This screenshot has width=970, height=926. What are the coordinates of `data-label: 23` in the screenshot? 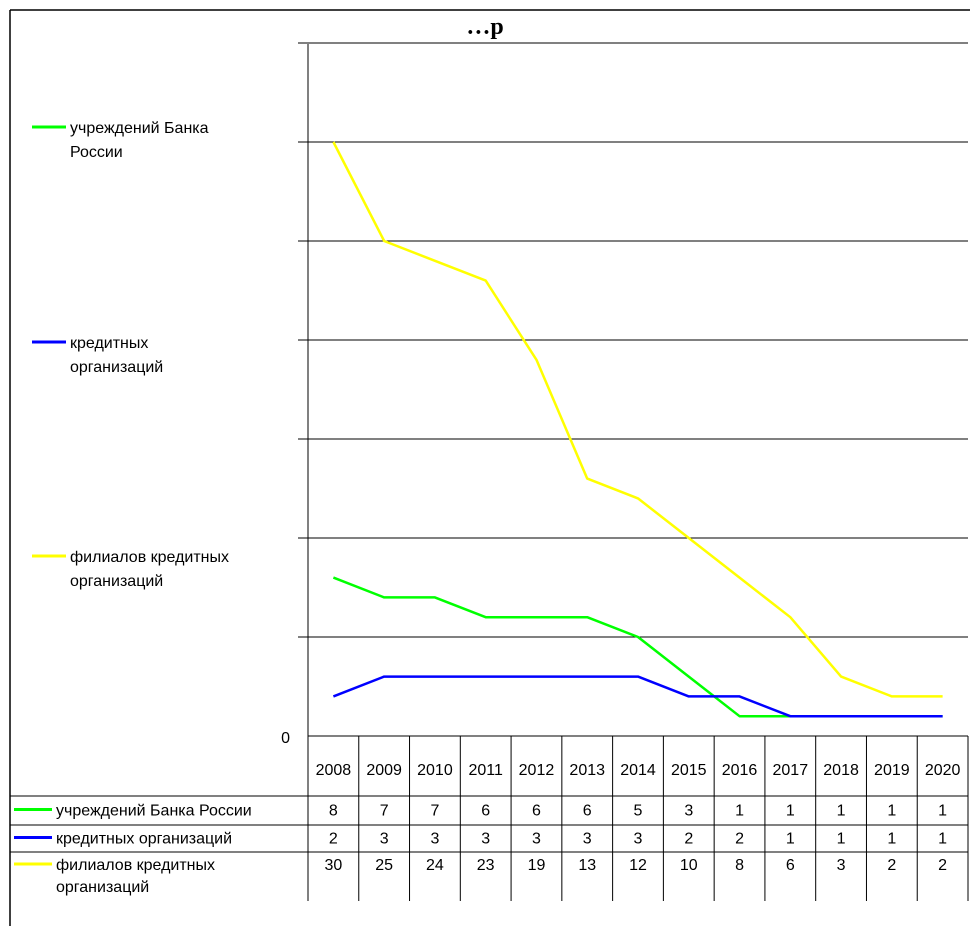 It's located at (486, 865).